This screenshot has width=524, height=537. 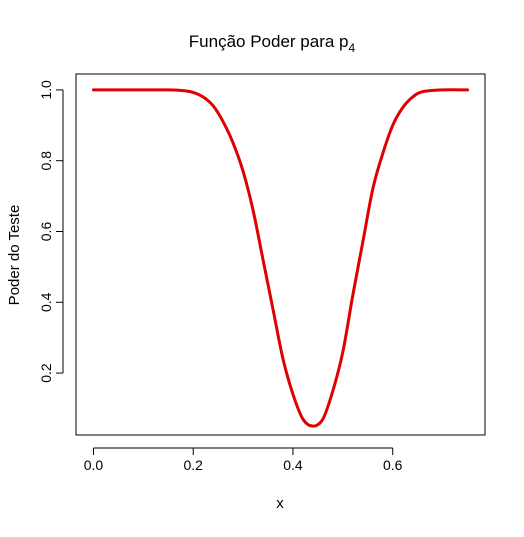 I want to click on y-axis-label: Poder do Teste, so click(x=14, y=255).